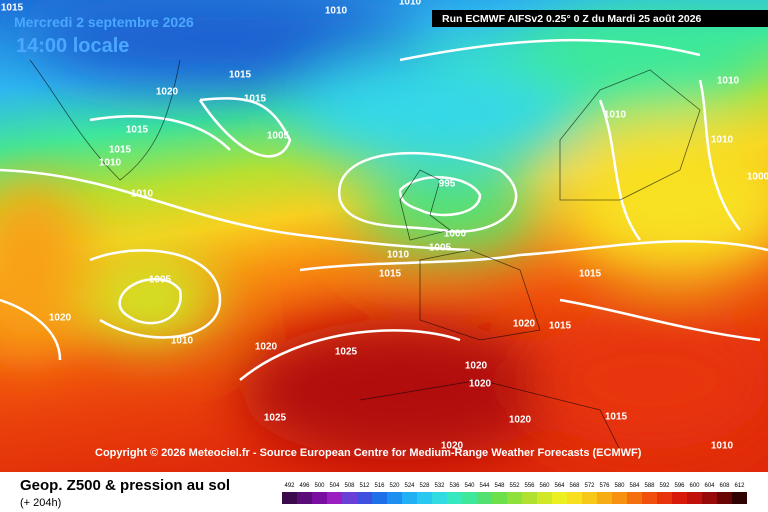 The width and height of the screenshot is (768, 512). I want to click on legend-label: 508, so click(349, 486).